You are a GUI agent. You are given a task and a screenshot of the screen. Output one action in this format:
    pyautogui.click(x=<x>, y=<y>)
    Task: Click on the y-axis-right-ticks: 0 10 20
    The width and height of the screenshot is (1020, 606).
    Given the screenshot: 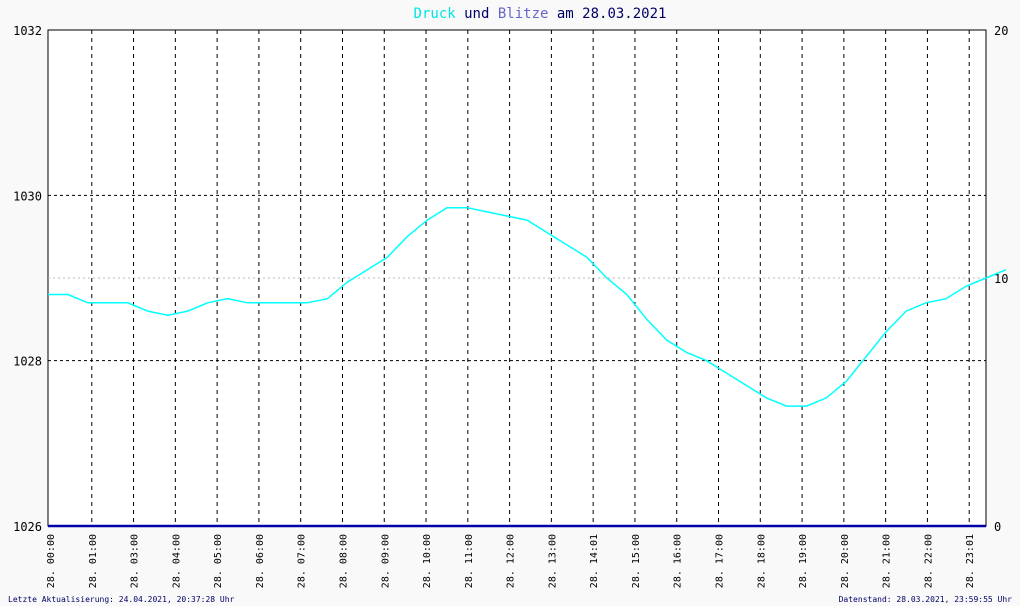 What is the action you would take?
    pyautogui.click(x=1001, y=279)
    